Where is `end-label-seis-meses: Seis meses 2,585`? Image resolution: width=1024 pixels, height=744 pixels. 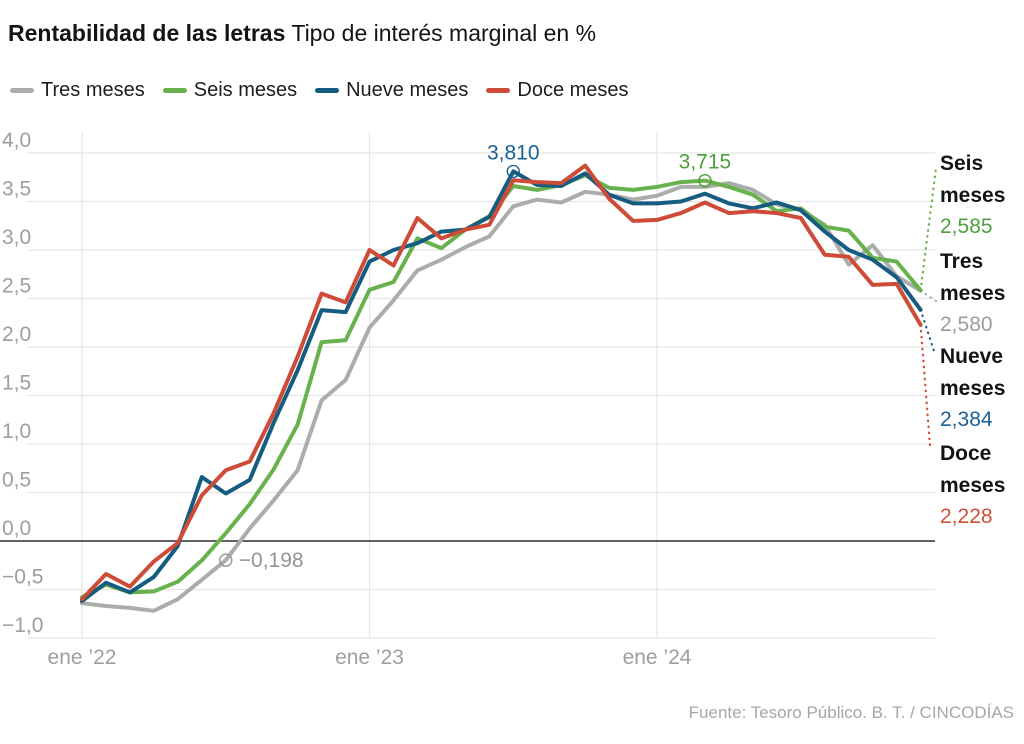
end-label-seis-meses: Seis meses 2,585 is located at coordinates (981, 193).